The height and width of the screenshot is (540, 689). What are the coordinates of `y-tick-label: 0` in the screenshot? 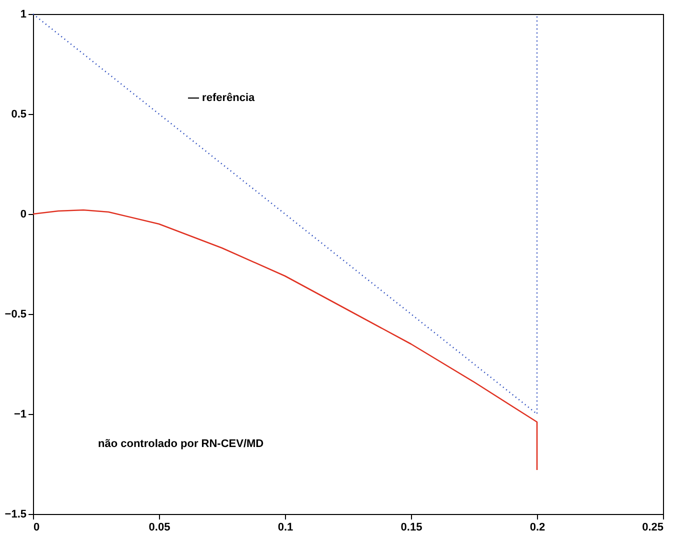 It's located at (23, 214).